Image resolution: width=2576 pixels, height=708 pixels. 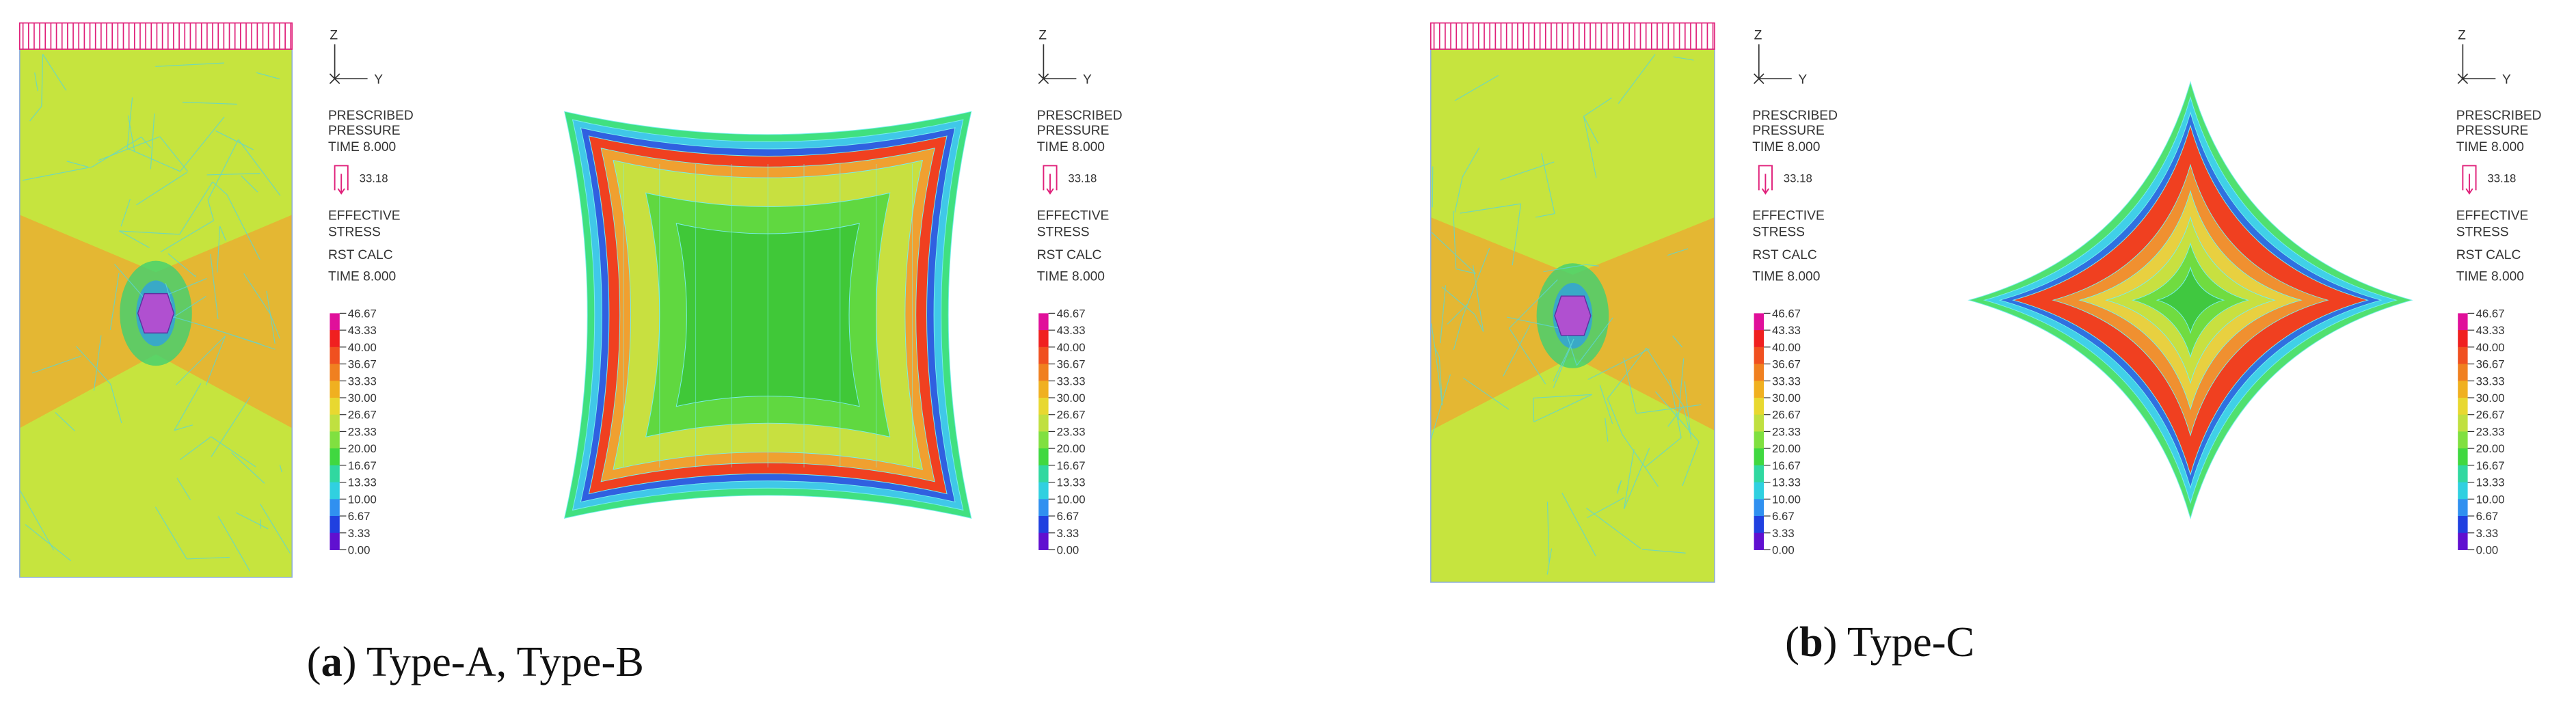 I want to click on type-b-plot, so click(x=767, y=315).